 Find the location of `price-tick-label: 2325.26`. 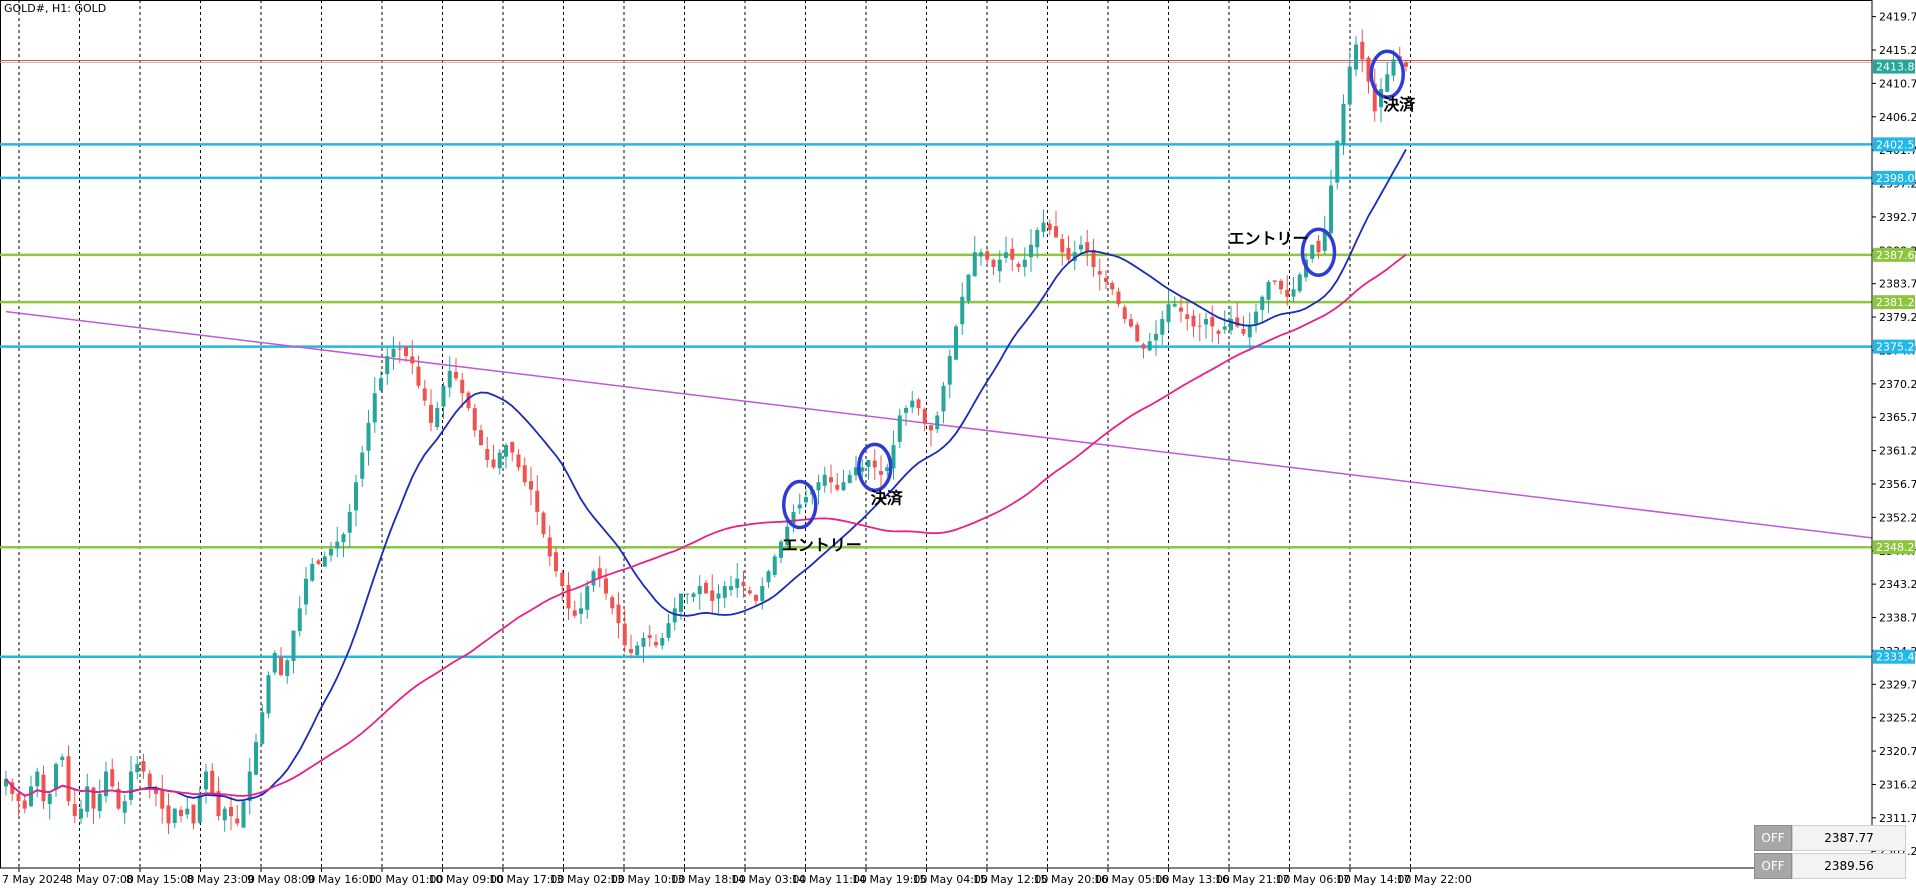

price-tick-label: 2325.26 is located at coordinates (1897, 718).